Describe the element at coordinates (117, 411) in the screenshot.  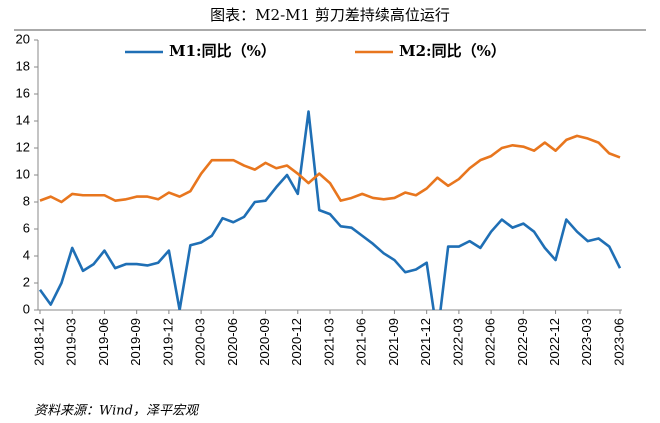
I see `source-note: 资料来源：Wind，泽平宏观` at that location.